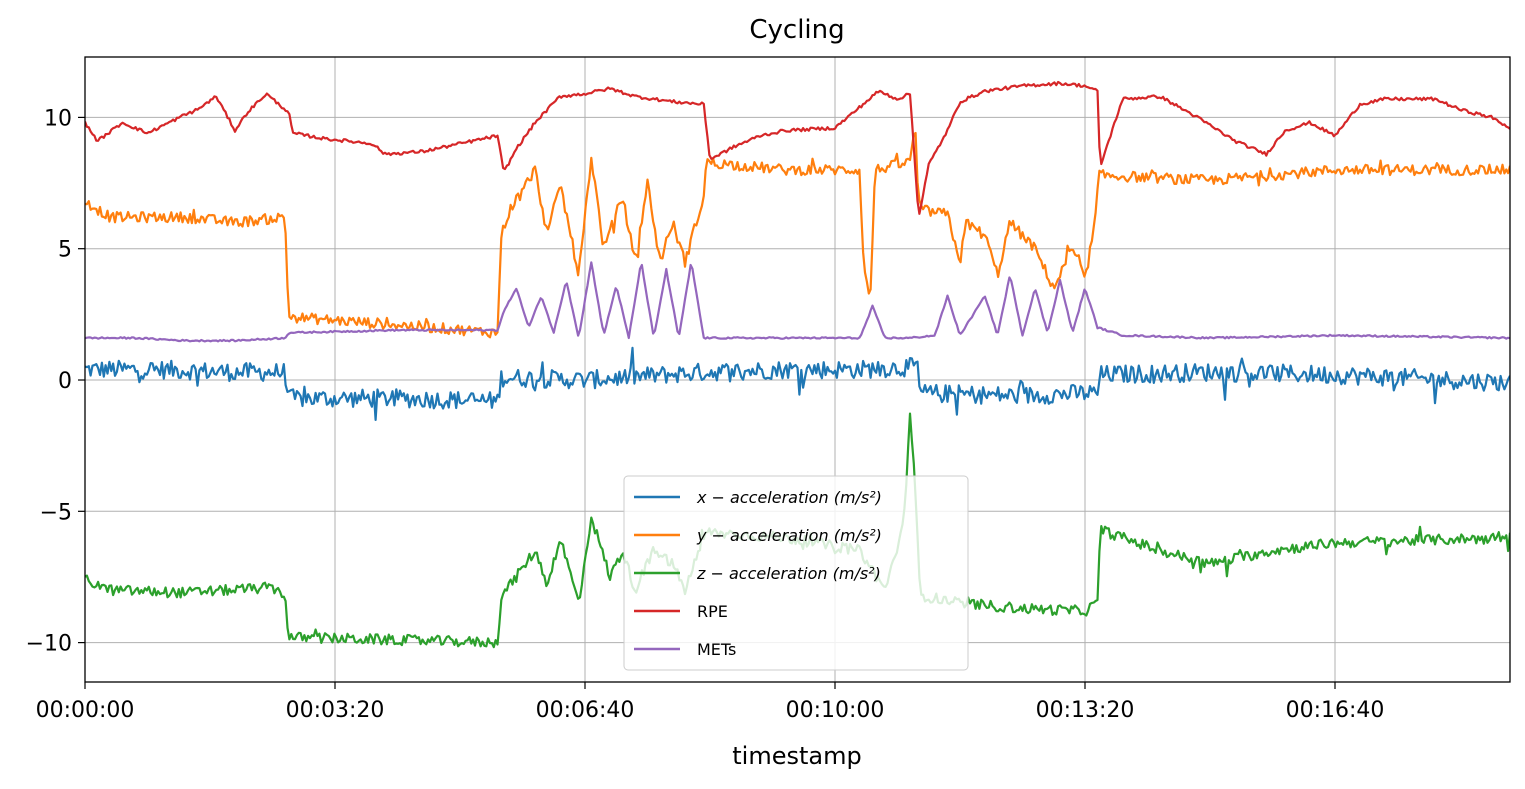 The image size is (1525, 789). I want to click on y-tick-label: −10, so click(49, 644).